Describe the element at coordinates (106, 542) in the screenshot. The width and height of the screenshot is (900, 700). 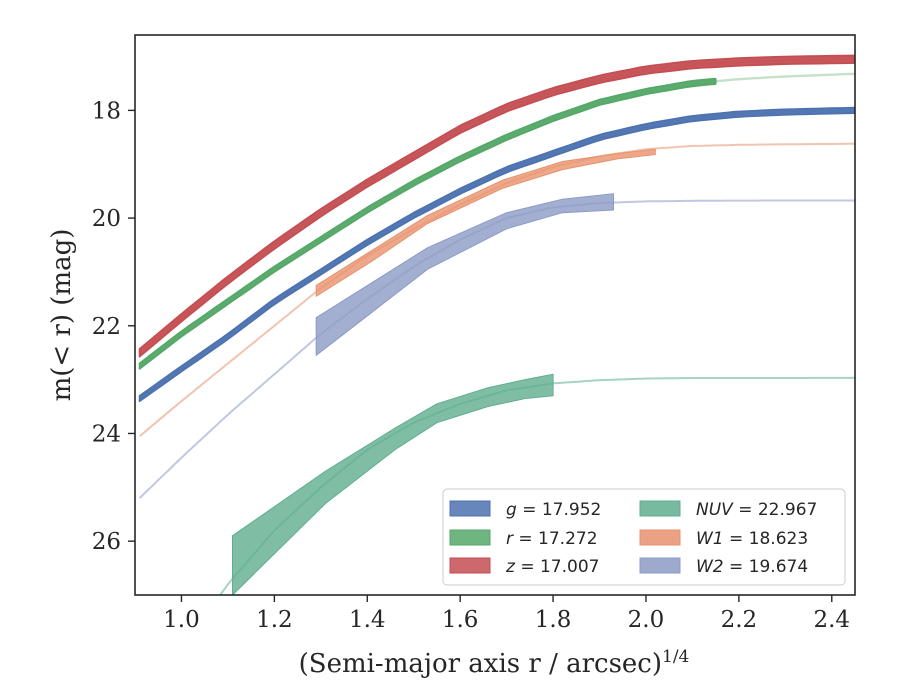
I see `y-tick-label: 26` at that location.